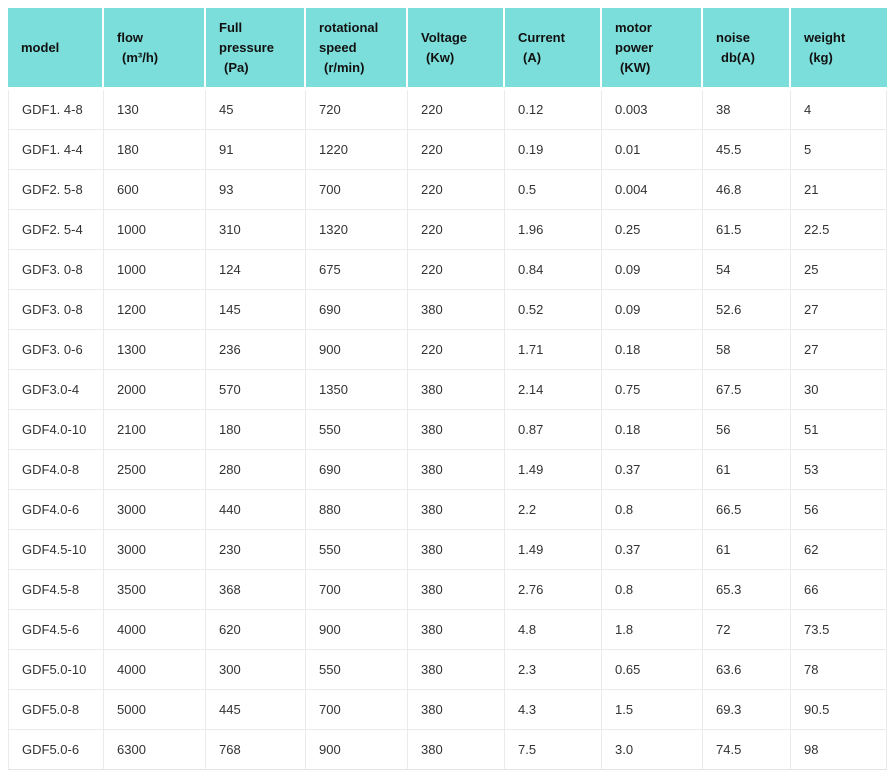  Describe the element at coordinates (839, 670) in the screenshot. I see `table-cell: 78` at that location.